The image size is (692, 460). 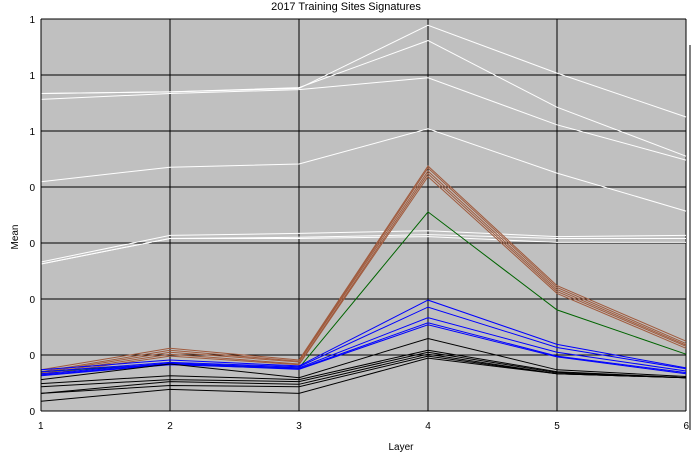 What do you see at coordinates (346, 7) in the screenshot?
I see `chart-title: 2017 Training Sites Signatures` at bounding box center [346, 7].